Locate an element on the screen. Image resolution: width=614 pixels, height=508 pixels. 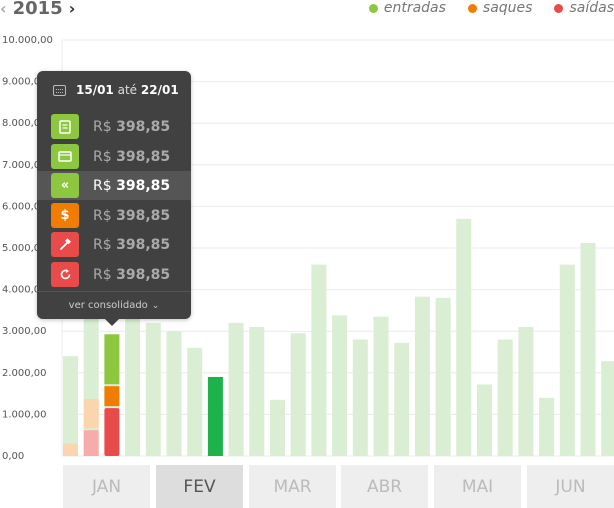
year-label: 2015 is located at coordinates (37, 9).